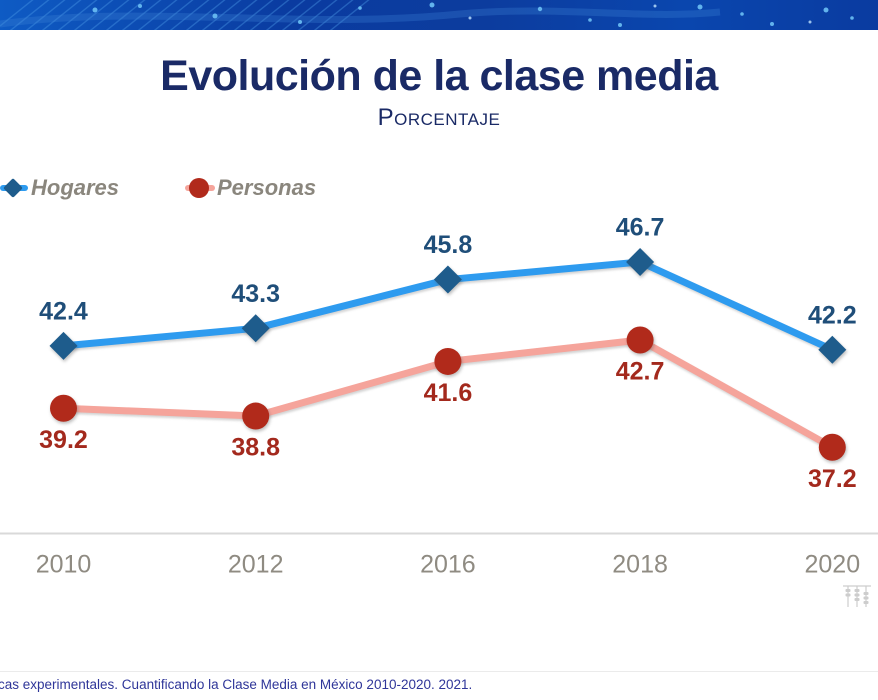  Describe the element at coordinates (439, 188) in the screenshot. I see `chart-legend: Hogares Personas` at that location.